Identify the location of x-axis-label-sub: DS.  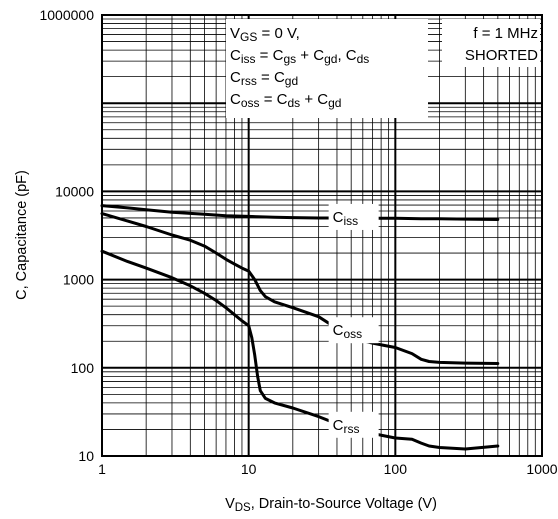
(243, 508).